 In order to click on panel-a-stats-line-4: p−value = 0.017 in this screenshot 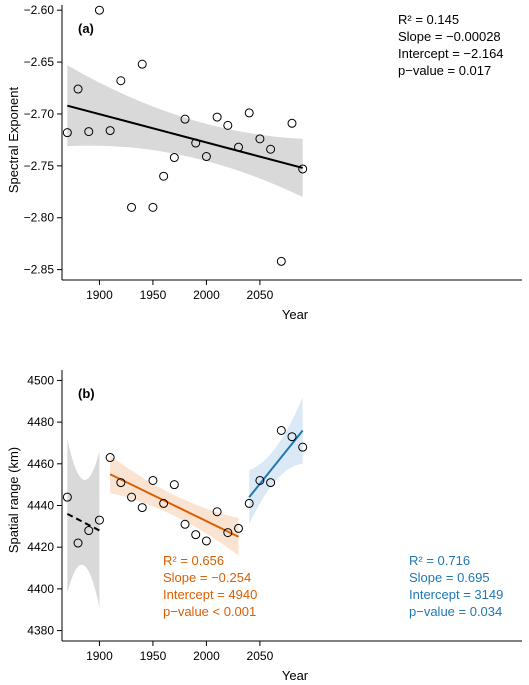, I will do `click(444, 70)`.